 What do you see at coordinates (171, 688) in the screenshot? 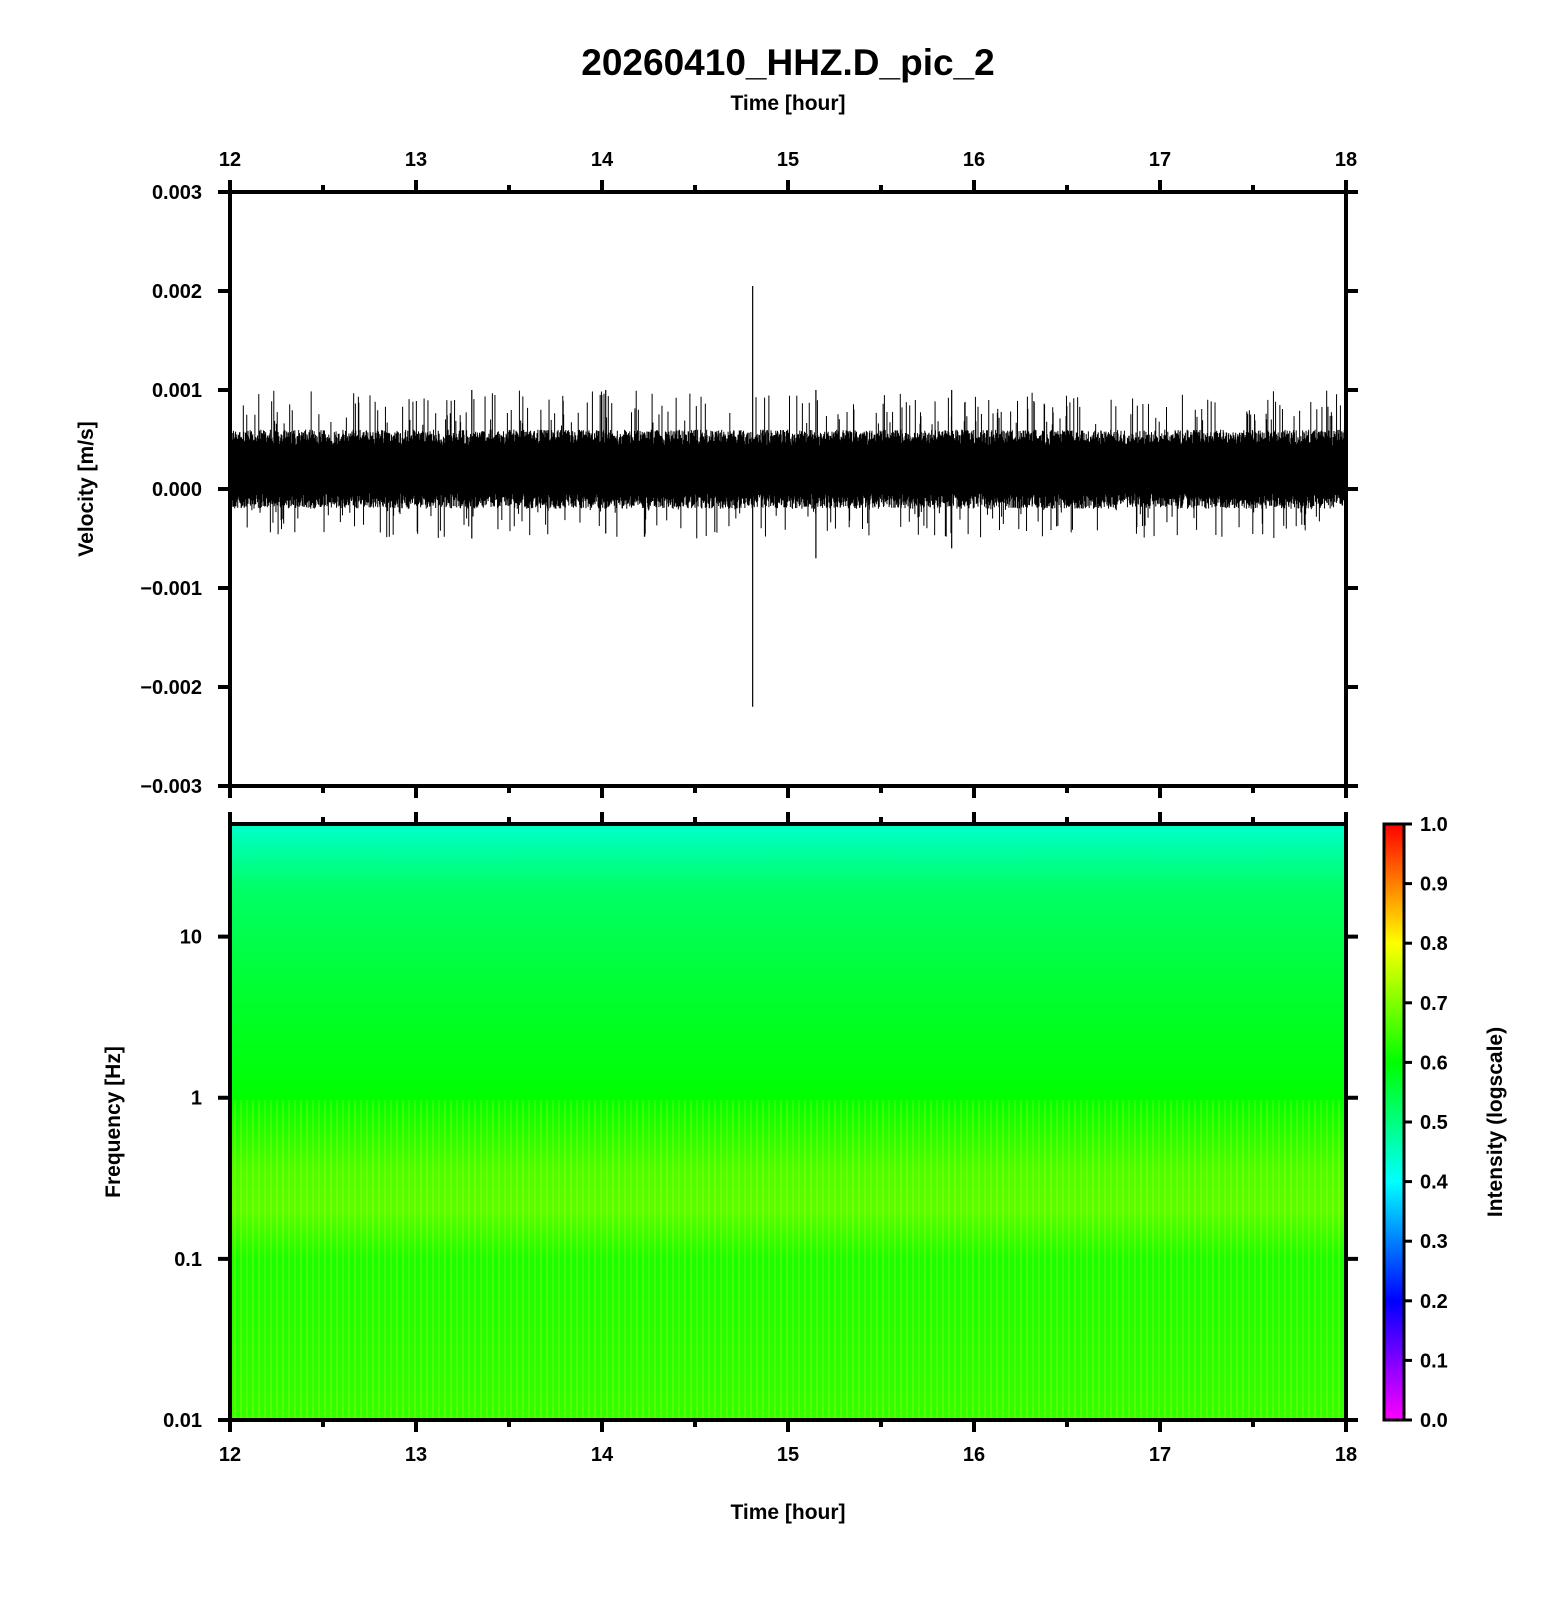
I see `waveform-y-tick-label: −0.002` at bounding box center [171, 688].